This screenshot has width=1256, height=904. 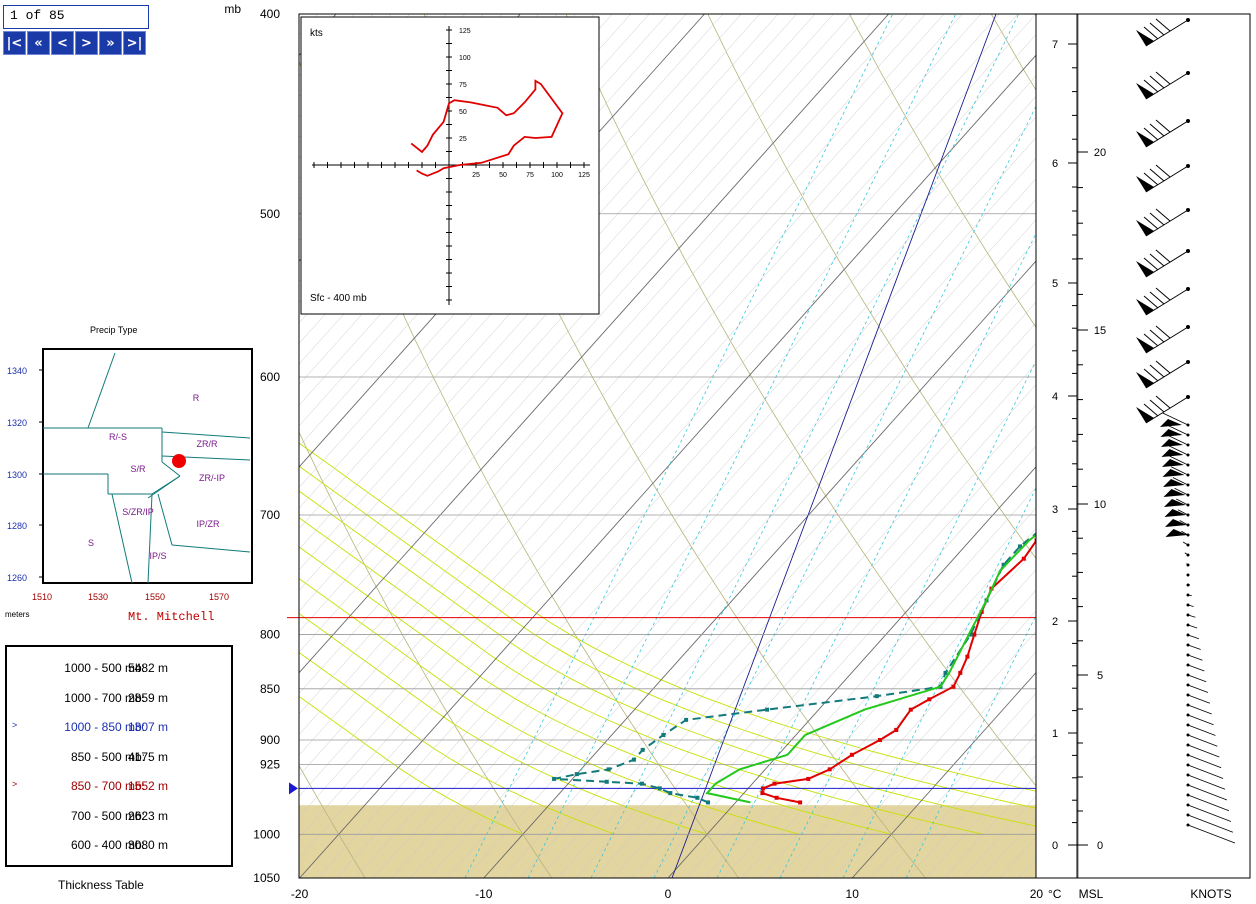 I want to click on temperature-tick-label: 20, so click(x=1037, y=894).